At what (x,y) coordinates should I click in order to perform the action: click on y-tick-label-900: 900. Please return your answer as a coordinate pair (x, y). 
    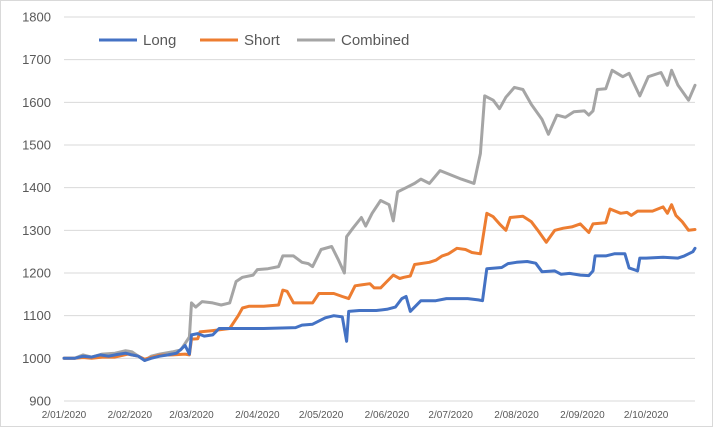
    Looking at the image, I should click on (40, 401).